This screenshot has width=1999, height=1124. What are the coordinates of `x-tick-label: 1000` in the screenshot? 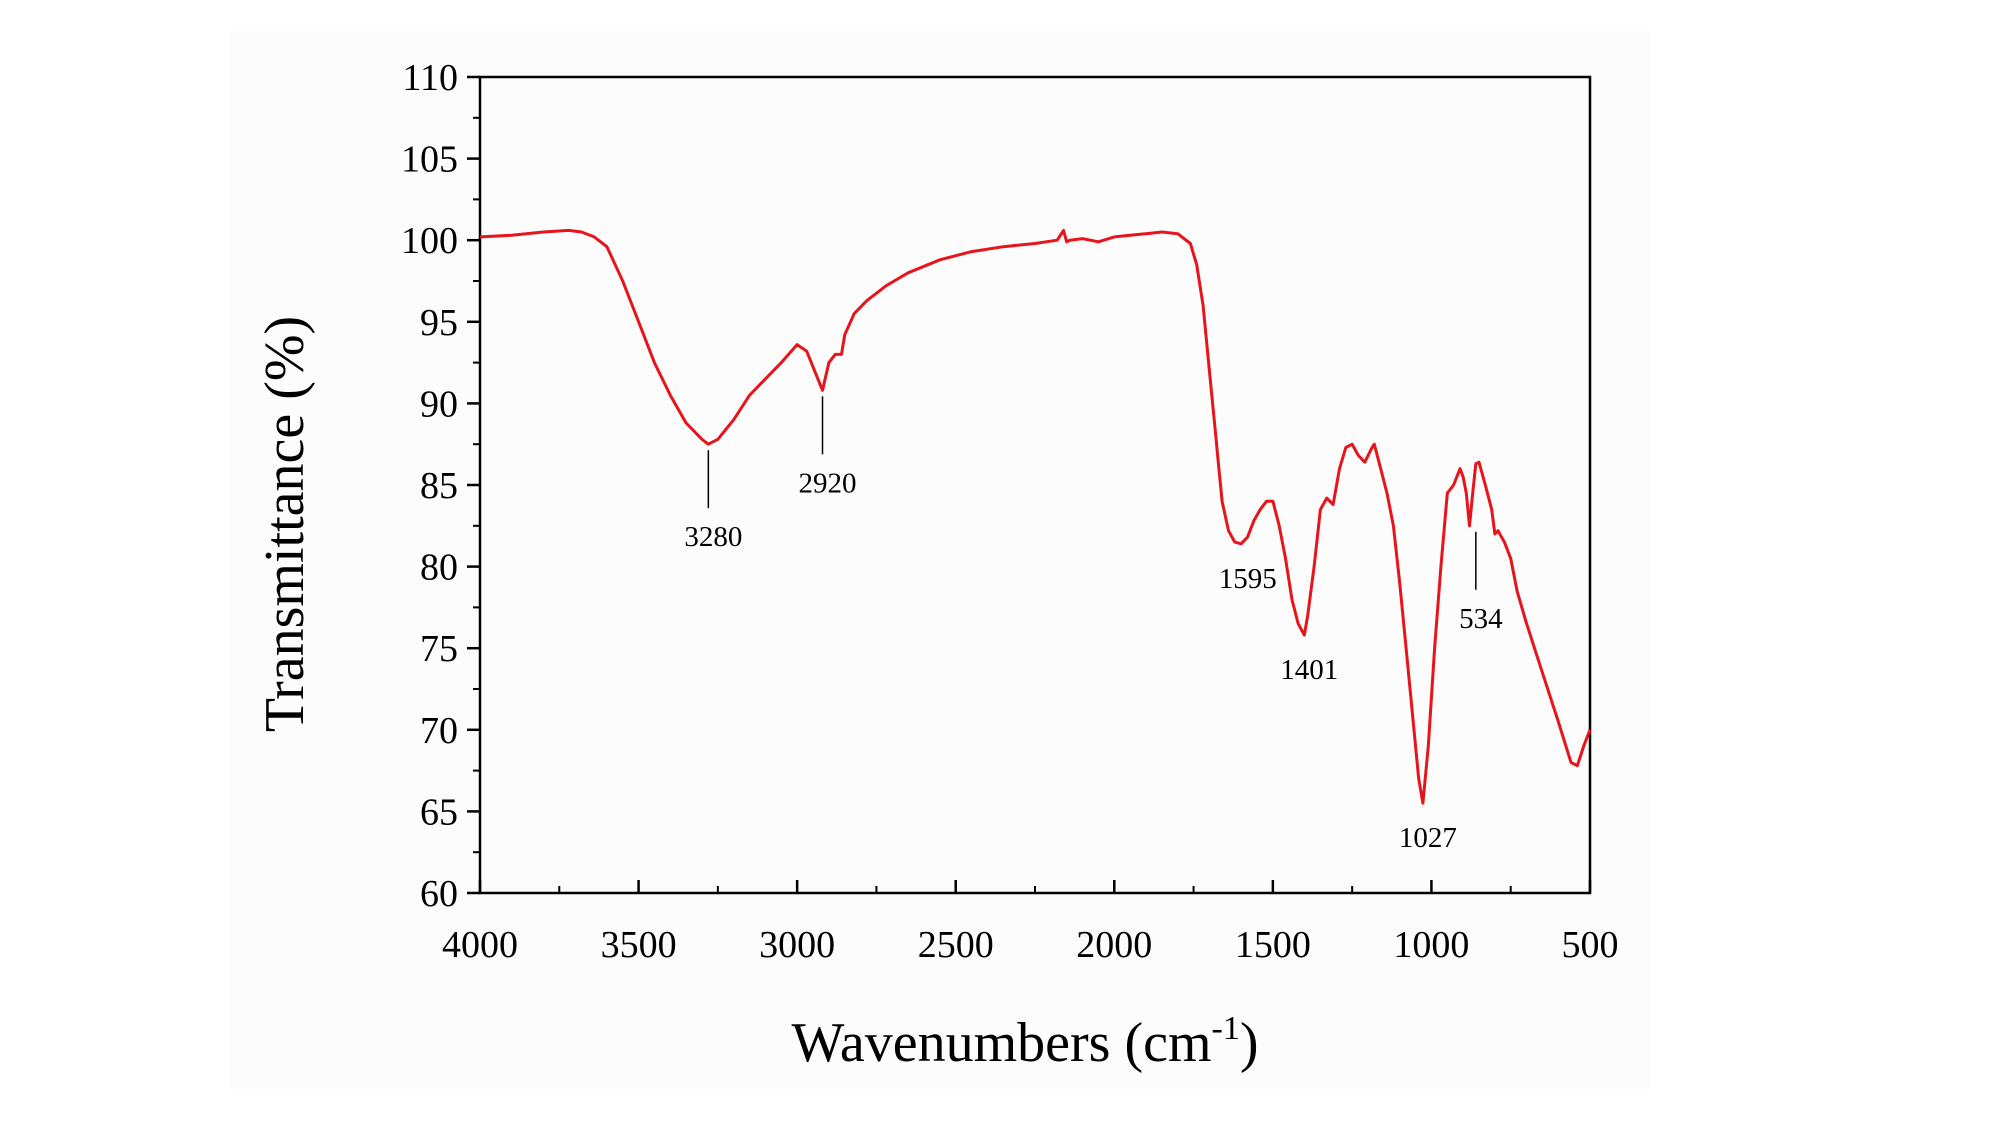 It's located at (1431, 945).